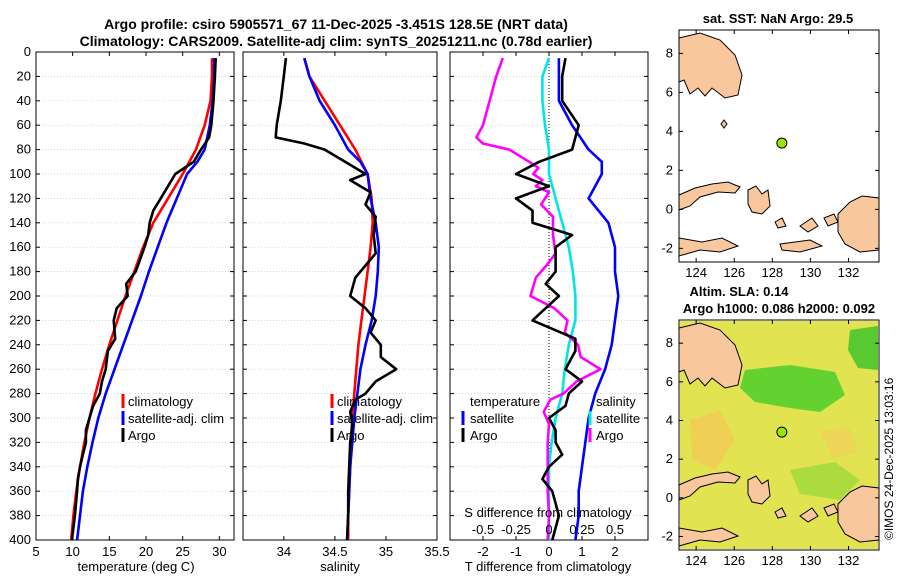 This screenshot has height=580, width=900. Describe the element at coordinates (863, 348) in the screenshot. I see `sla-high-corner` at that location.